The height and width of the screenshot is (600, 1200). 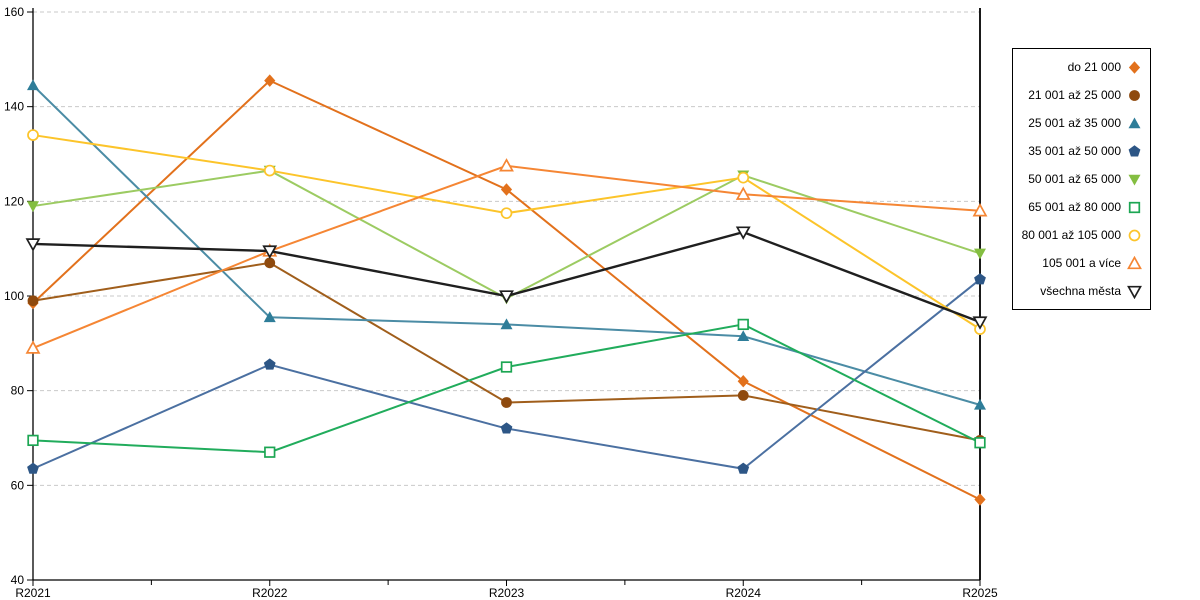 I want to click on pentagon-glyph, so click(x=1134, y=150).